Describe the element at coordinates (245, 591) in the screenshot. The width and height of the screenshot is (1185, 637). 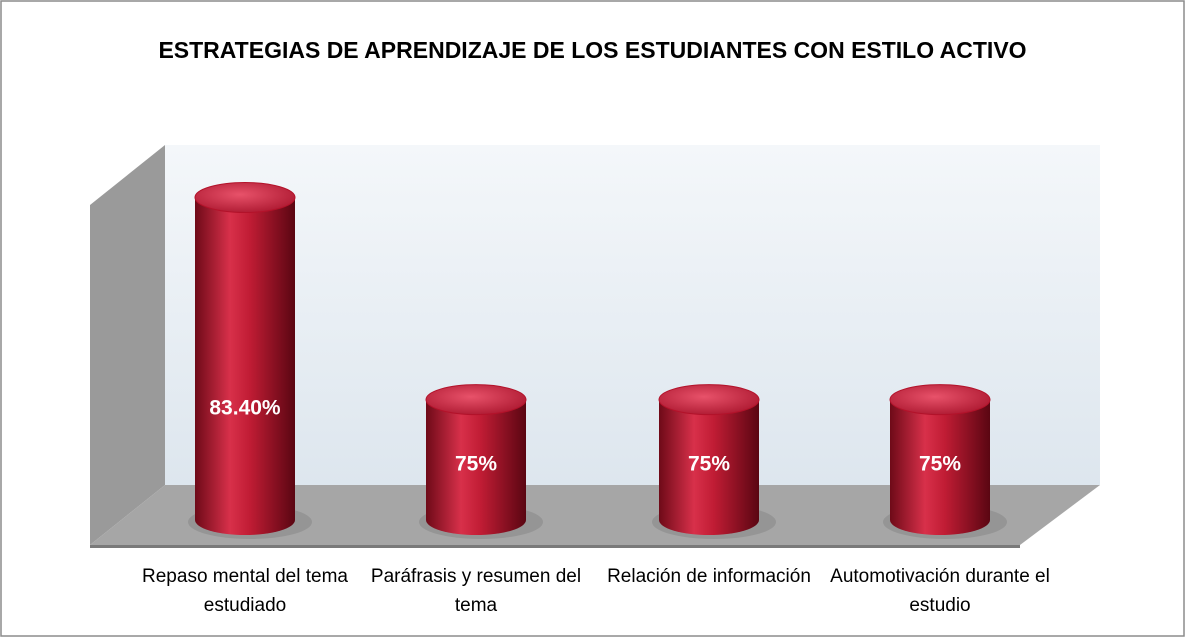
I see `x-tick-label: Repaso mental del tema estudiado` at that location.